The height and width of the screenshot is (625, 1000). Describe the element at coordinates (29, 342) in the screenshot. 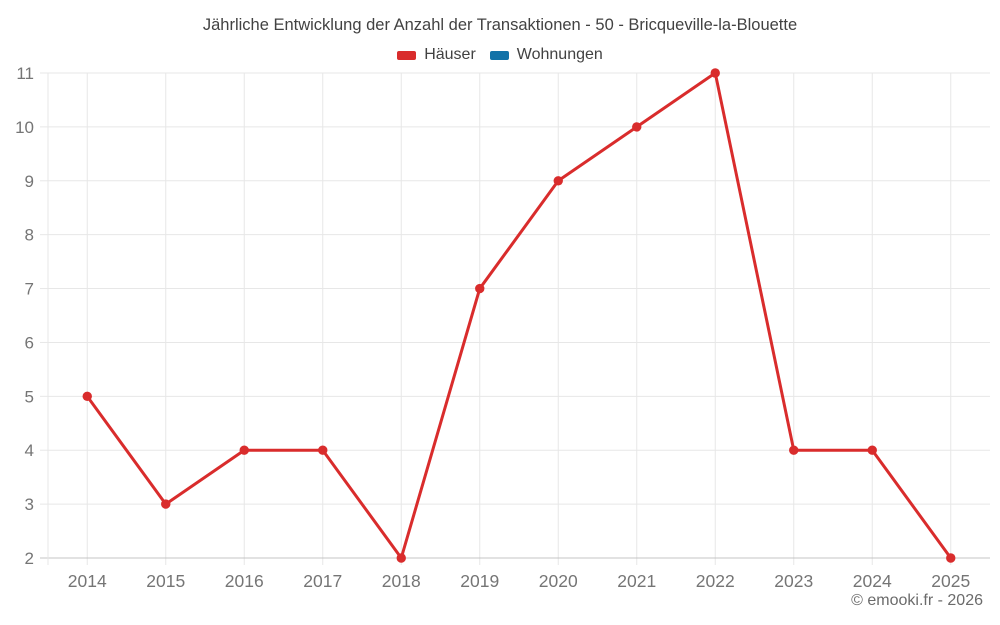

I see `y-tick-label: 6` at that location.